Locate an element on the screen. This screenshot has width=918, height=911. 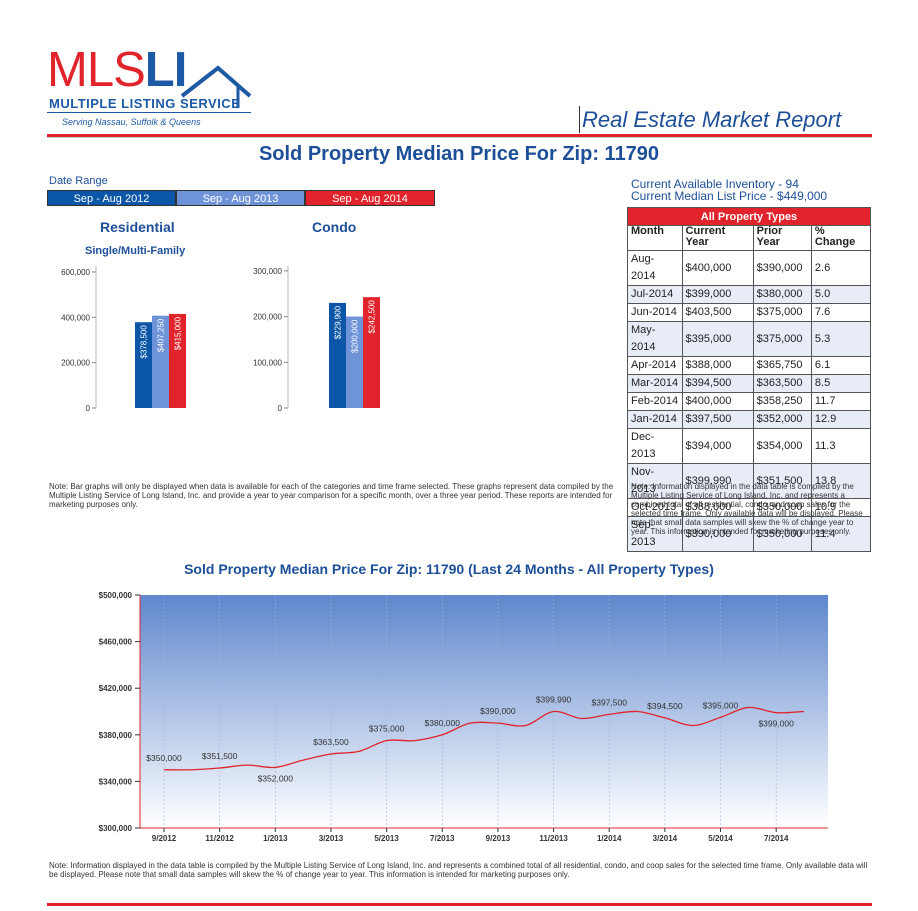
data-label: $397,500 is located at coordinates (609, 702).